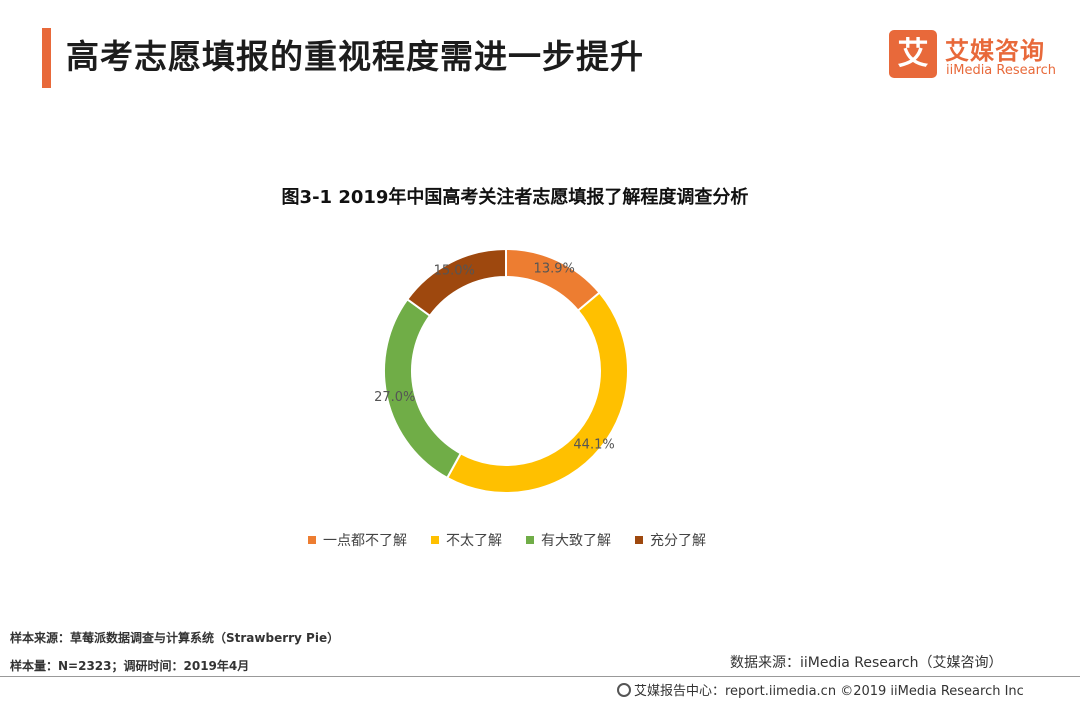 The image size is (1080, 702). What do you see at coordinates (130, 666) in the screenshot?
I see `sample-size-note: 样本量：N=2323；调研时间：2019年4月` at bounding box center [130, 666].